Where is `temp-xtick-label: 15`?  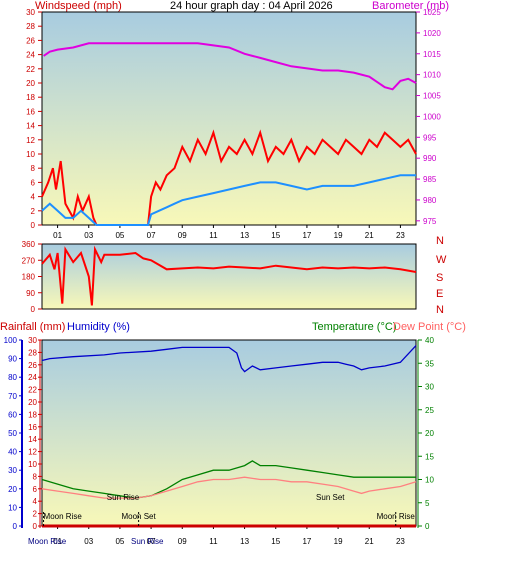 temp-xtick-label: 15 is located at coordinates (275, 541).